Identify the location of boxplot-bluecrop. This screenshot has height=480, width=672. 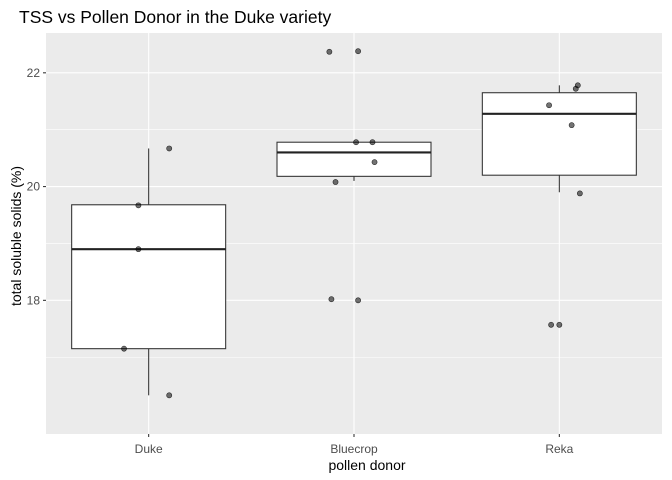
(354, 161).